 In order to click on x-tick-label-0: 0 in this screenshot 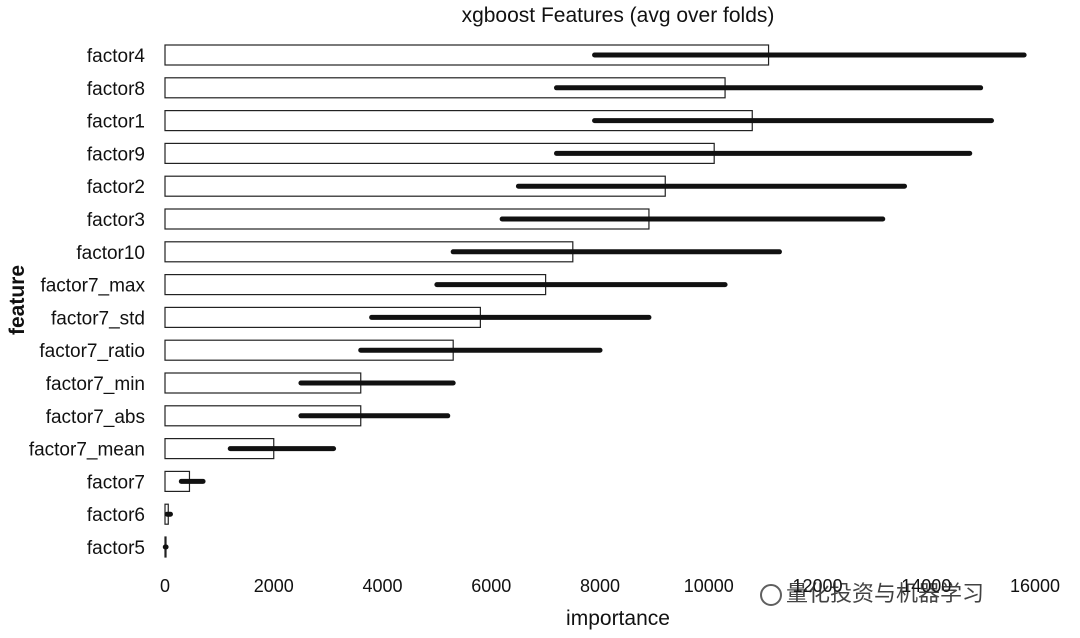, I will do `click(165, 586)`.